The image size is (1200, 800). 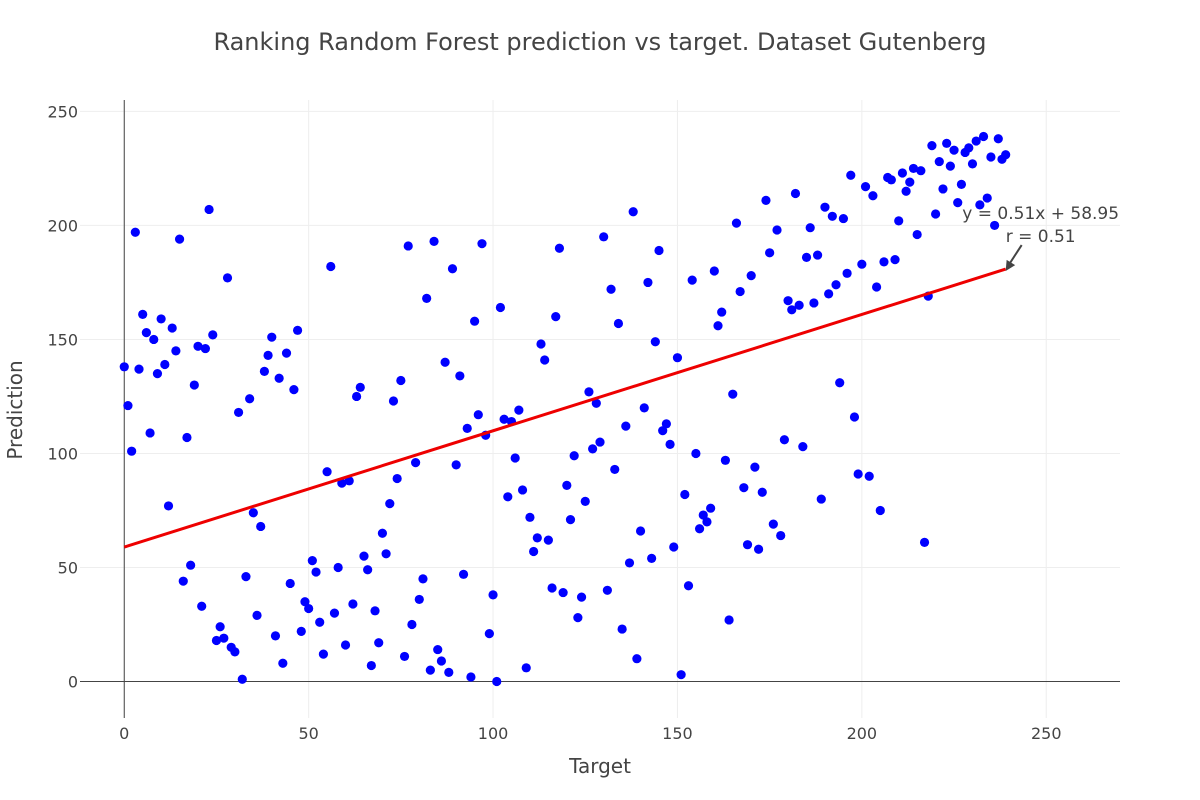 What do you see at coordinates (862, 733) in the screenshot?
I see `x-tick-label-4: 200` at bounding box center [862, 733].